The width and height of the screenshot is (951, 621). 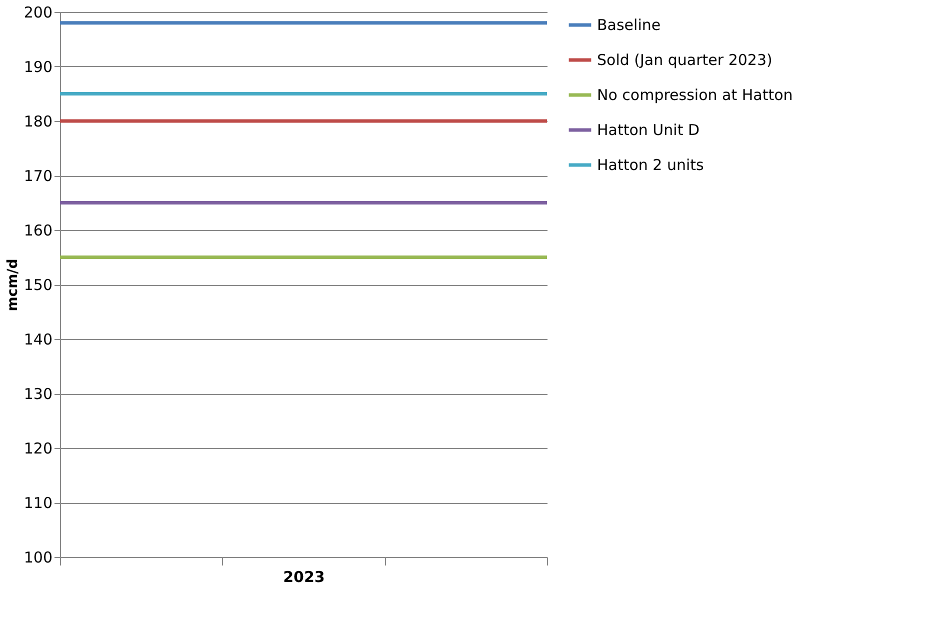 What do you see at coordinates (38, 231) in the screenshot?
I see `y-tick-label: 160` at bounding box center [38, 231].